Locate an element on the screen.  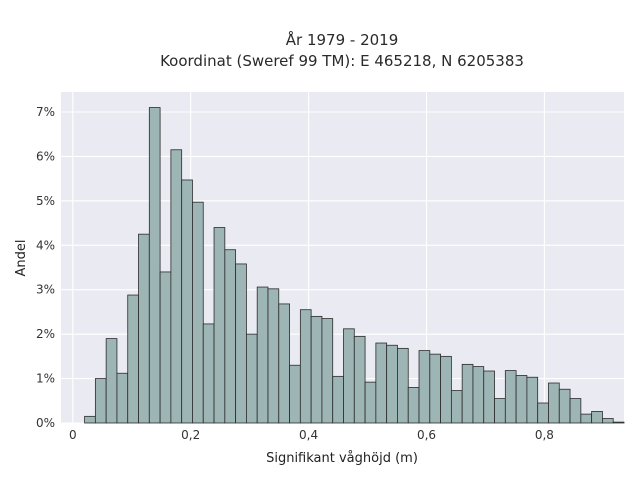
x-tick-label: 0,2 is located at coordinates (190, 435).